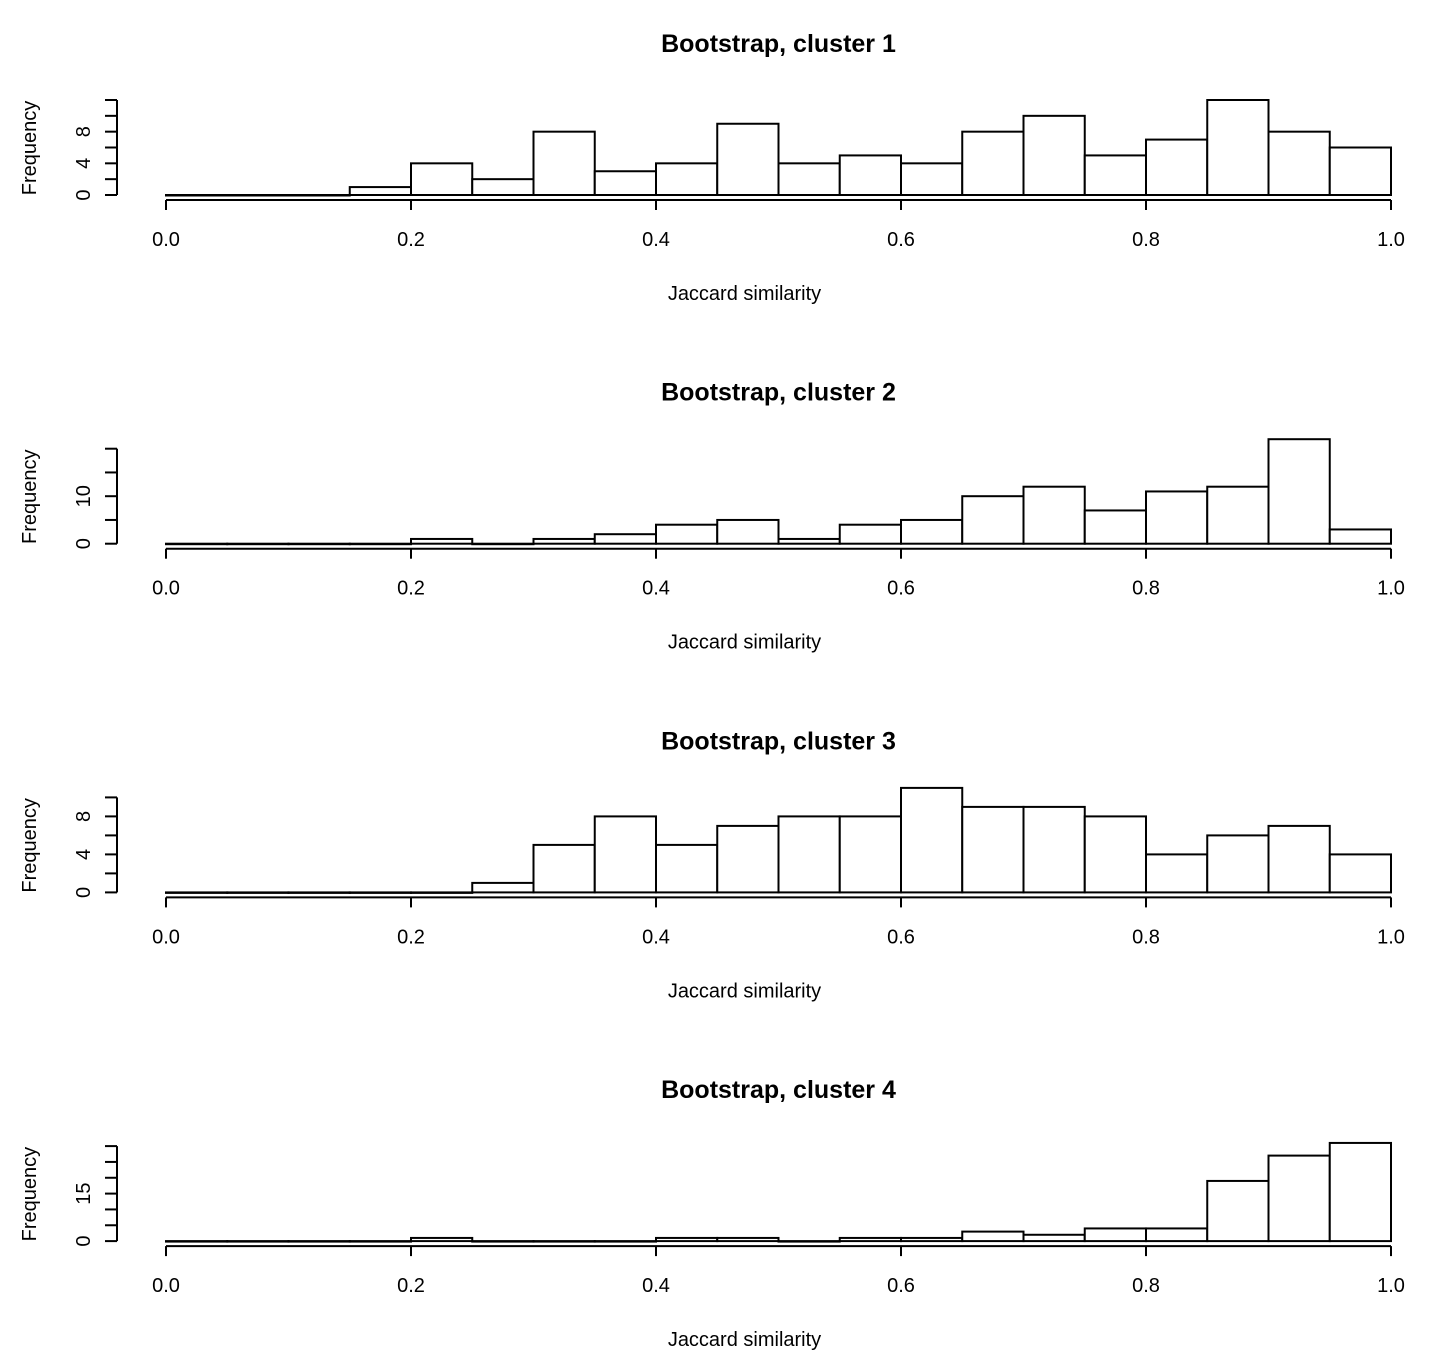 This screenshot has width=1442, height=1365. What do you see at coordinates (84, 194) in the screenshot?
I see `panel-1-y-tick-label-1: 0` at bounding box center [84, 194].